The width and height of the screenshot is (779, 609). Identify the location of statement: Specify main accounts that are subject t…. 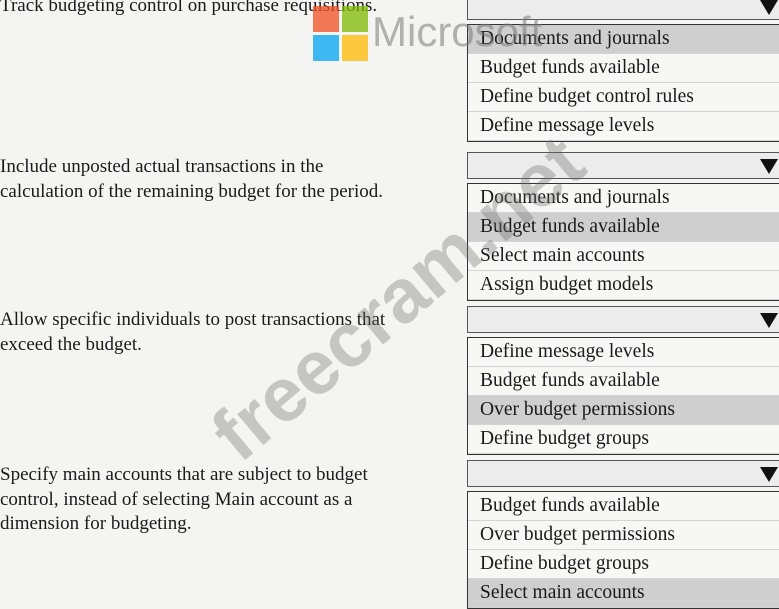
(184, 500).